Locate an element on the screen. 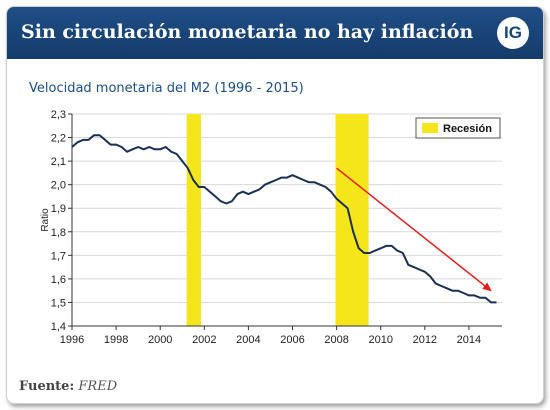 This screenshot has width=550, height=410. x-tick-label: 2002 is located at coordinates (204, 340).